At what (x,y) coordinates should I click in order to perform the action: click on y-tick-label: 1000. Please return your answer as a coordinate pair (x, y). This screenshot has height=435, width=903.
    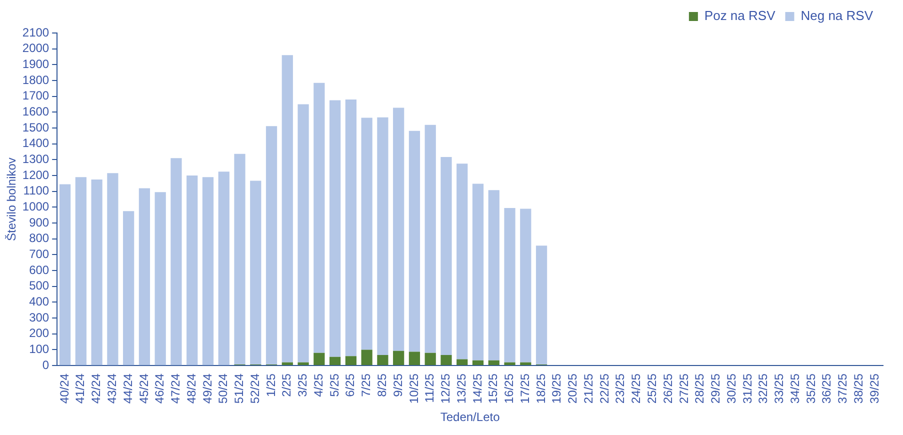
    Looking at the image, I should click on (36, 207).